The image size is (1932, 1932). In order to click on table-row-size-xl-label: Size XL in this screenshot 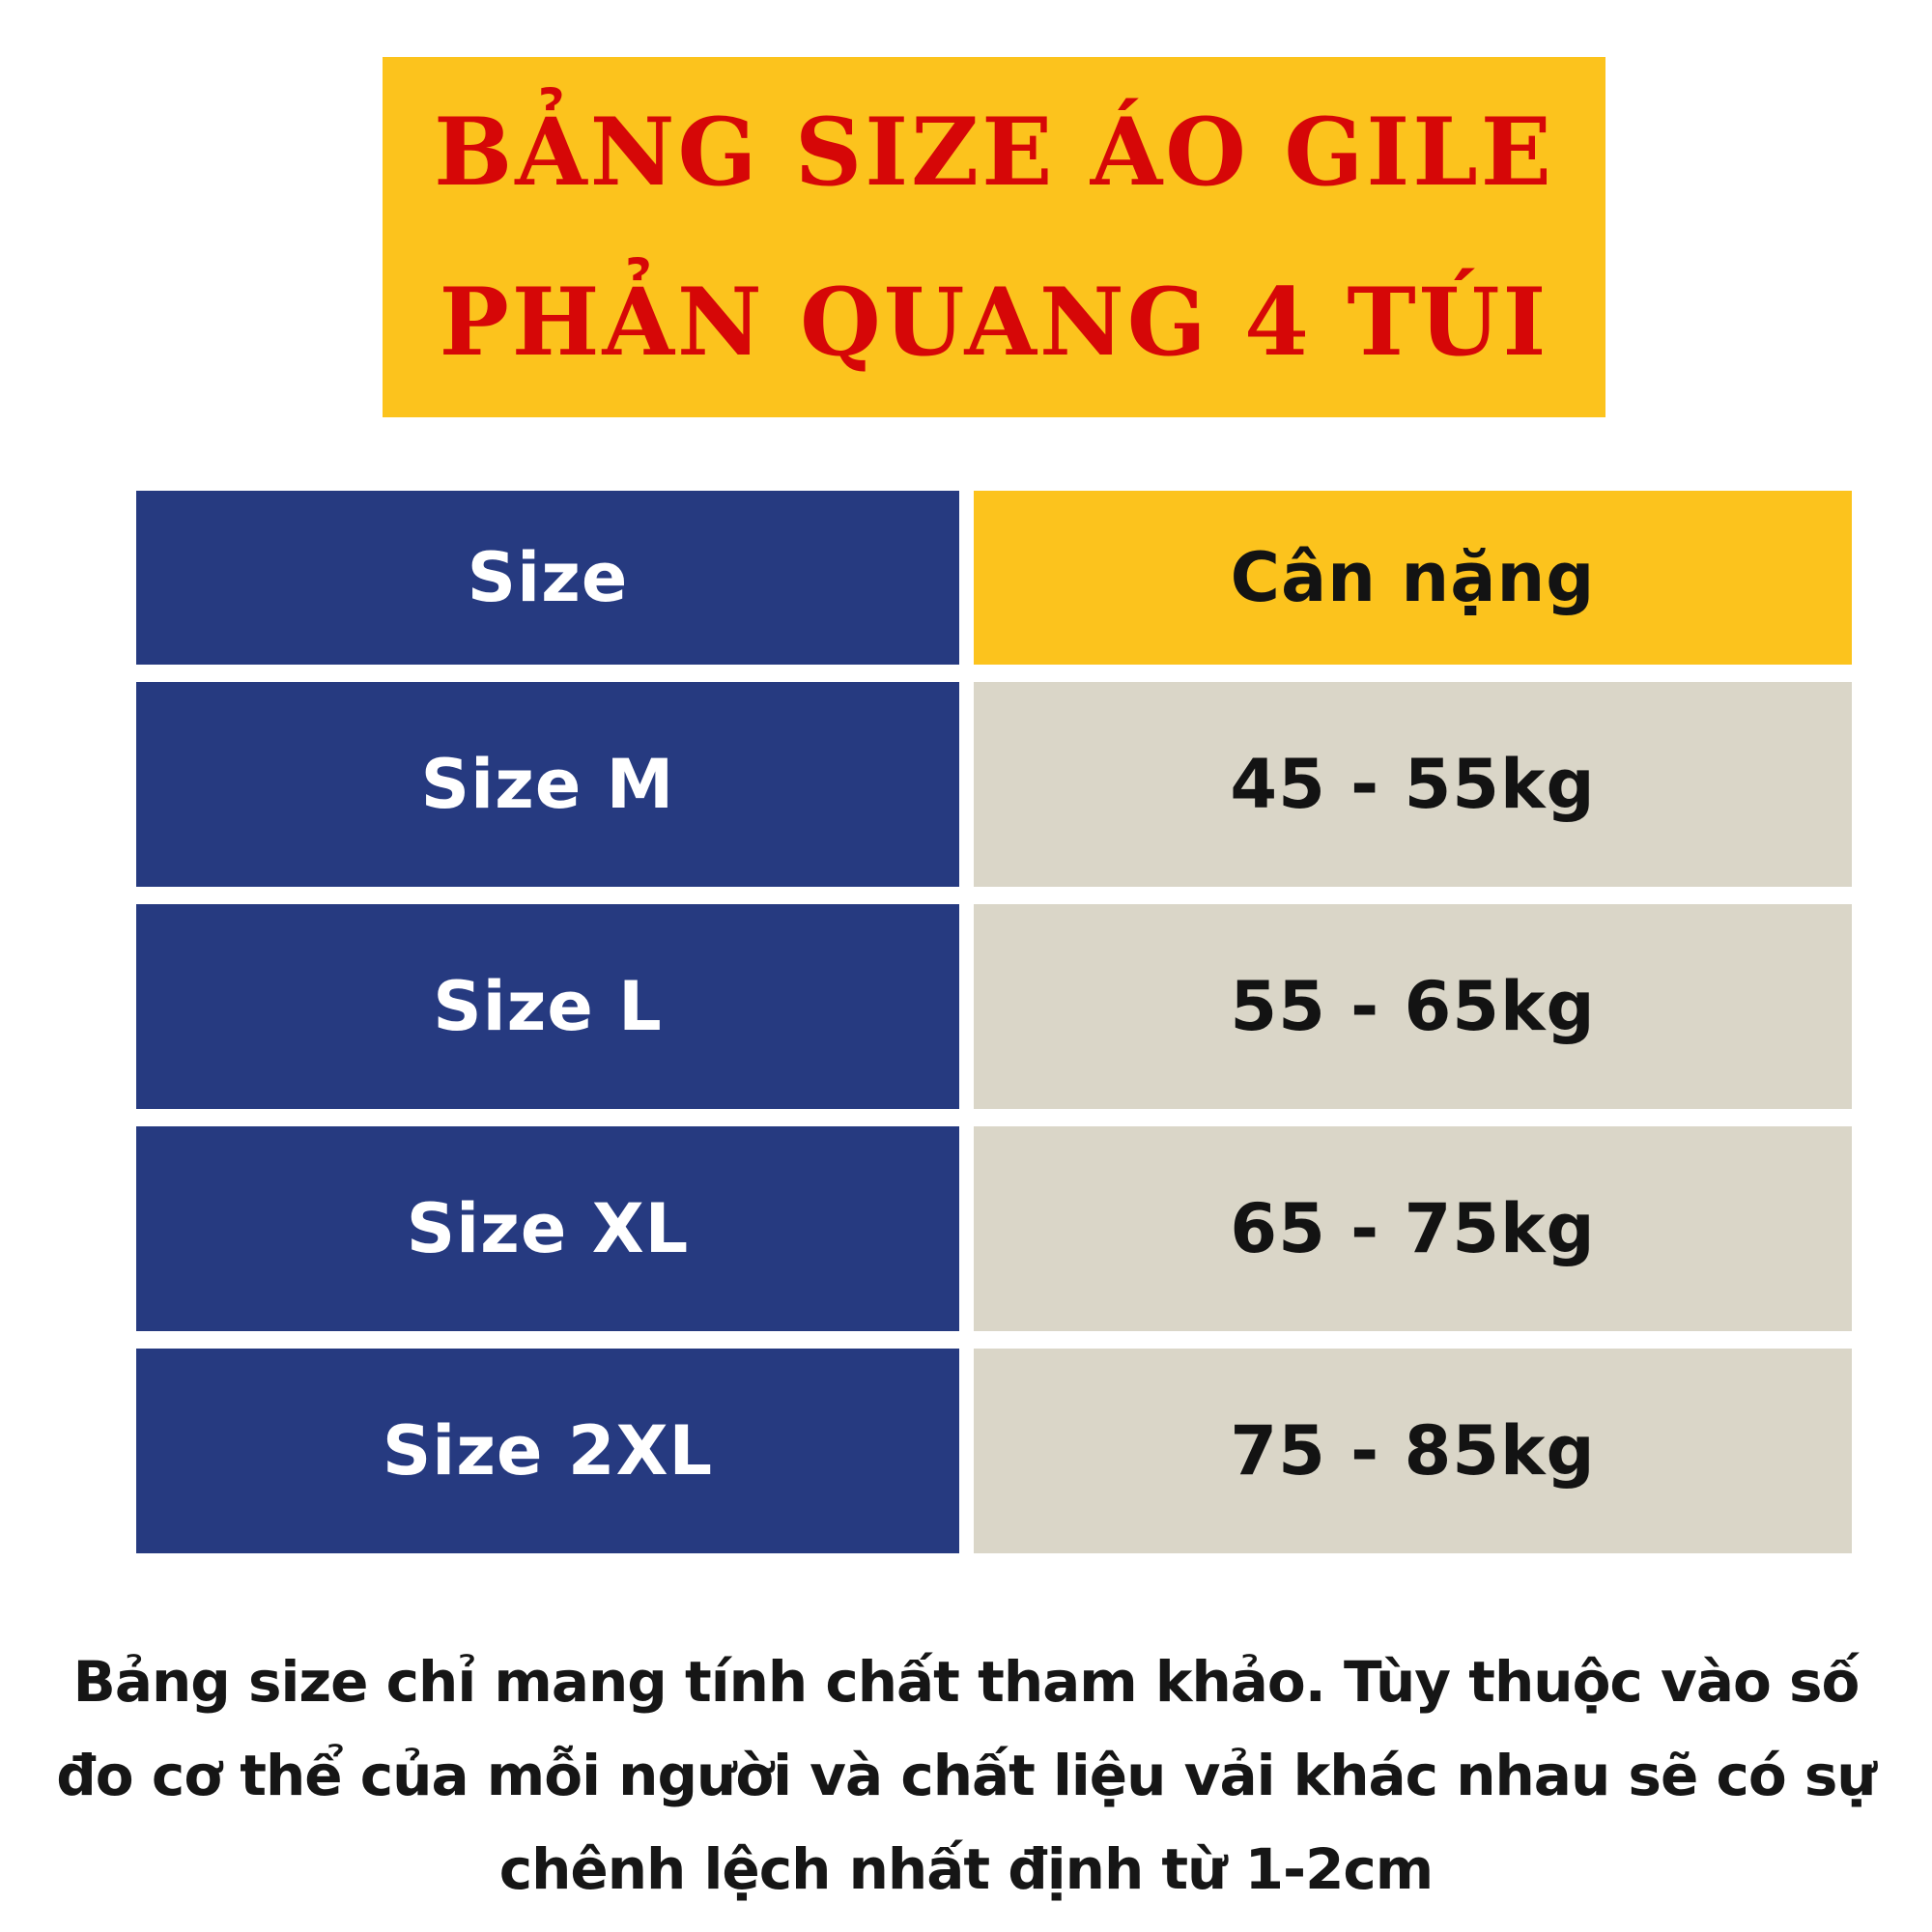, I will do `click(547, 1228)`.